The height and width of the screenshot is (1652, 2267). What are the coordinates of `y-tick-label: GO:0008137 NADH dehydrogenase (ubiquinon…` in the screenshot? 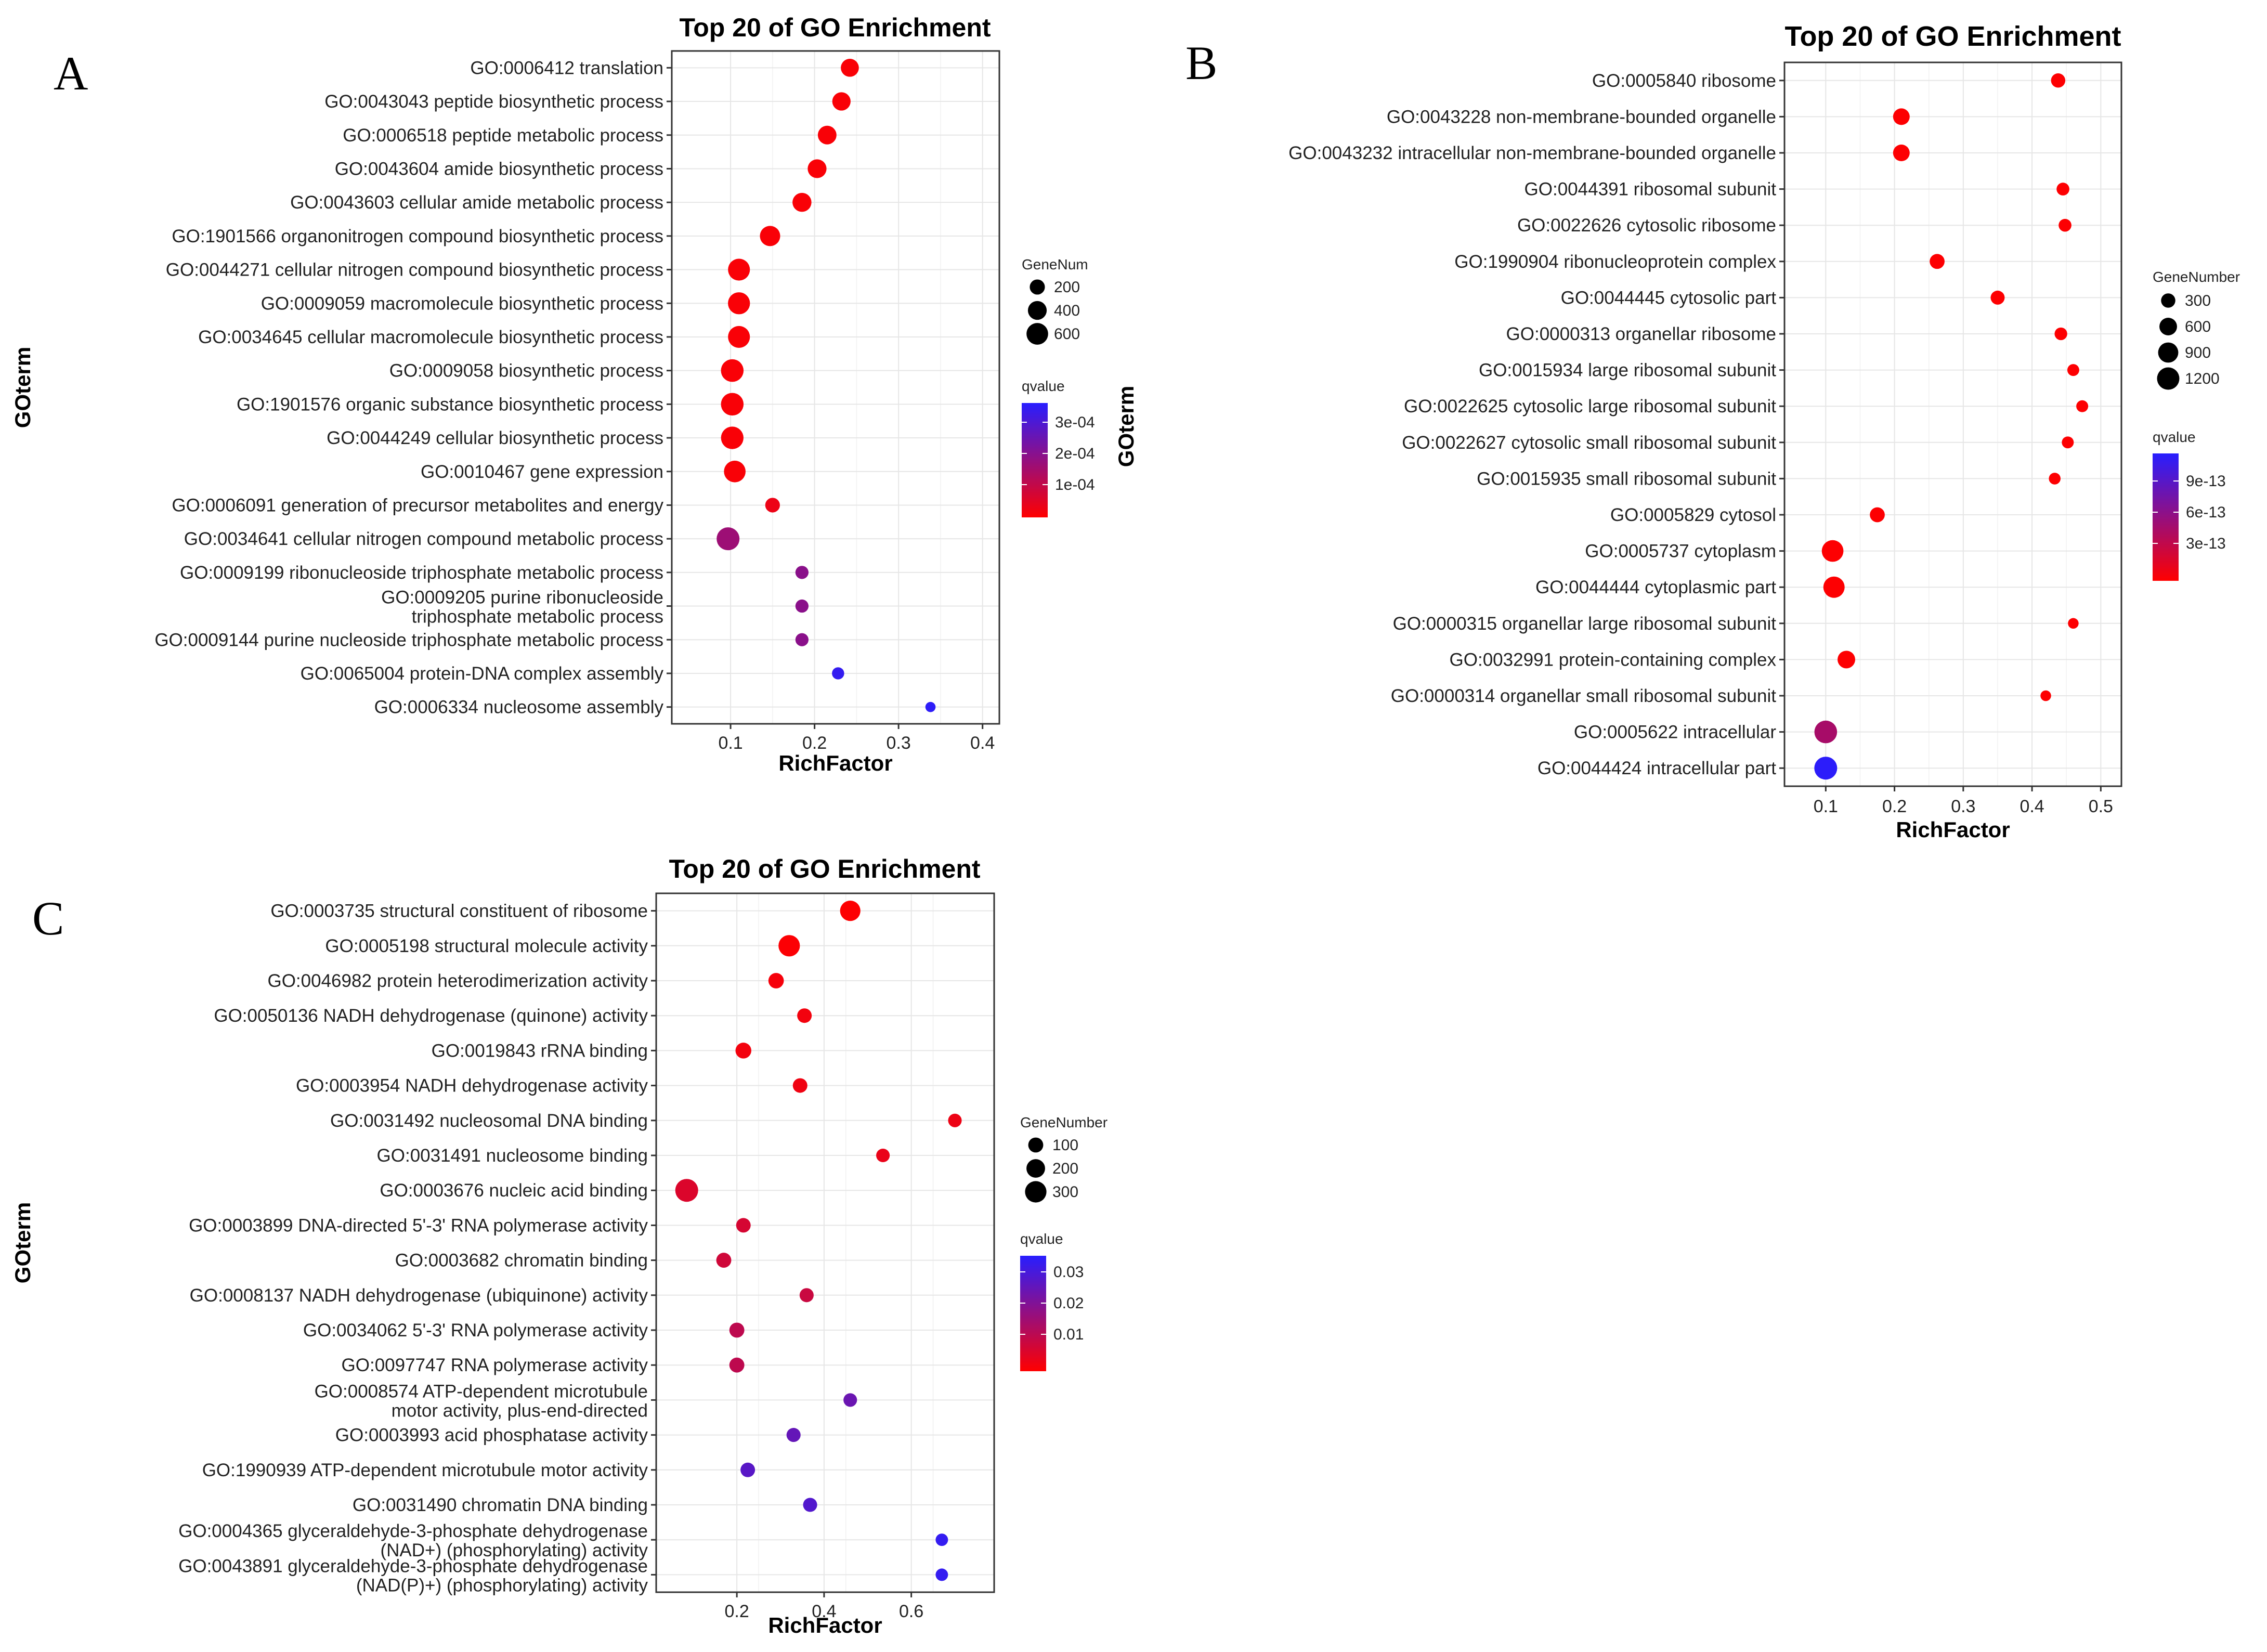 It's located at (419, 1295).